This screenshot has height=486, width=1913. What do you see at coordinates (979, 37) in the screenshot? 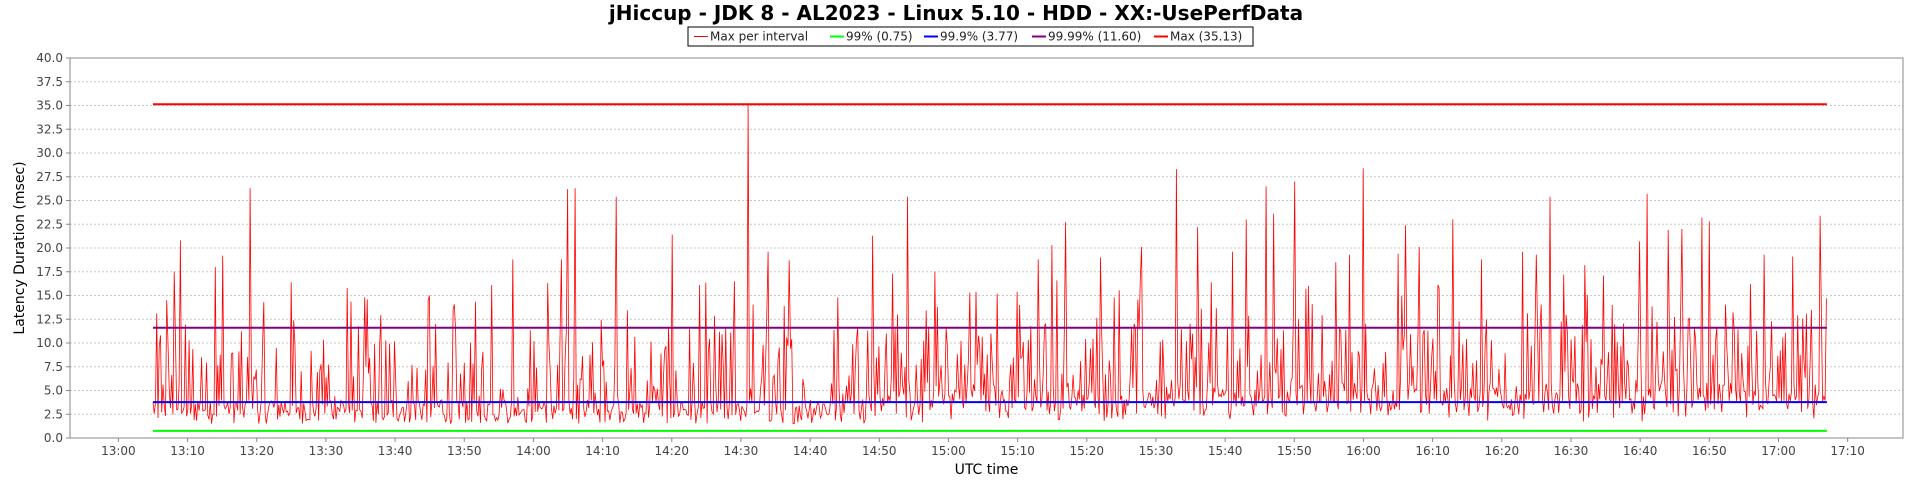
I see `legend-entry-label: 99.9% (3.77)` at bounding box center [979, 37].